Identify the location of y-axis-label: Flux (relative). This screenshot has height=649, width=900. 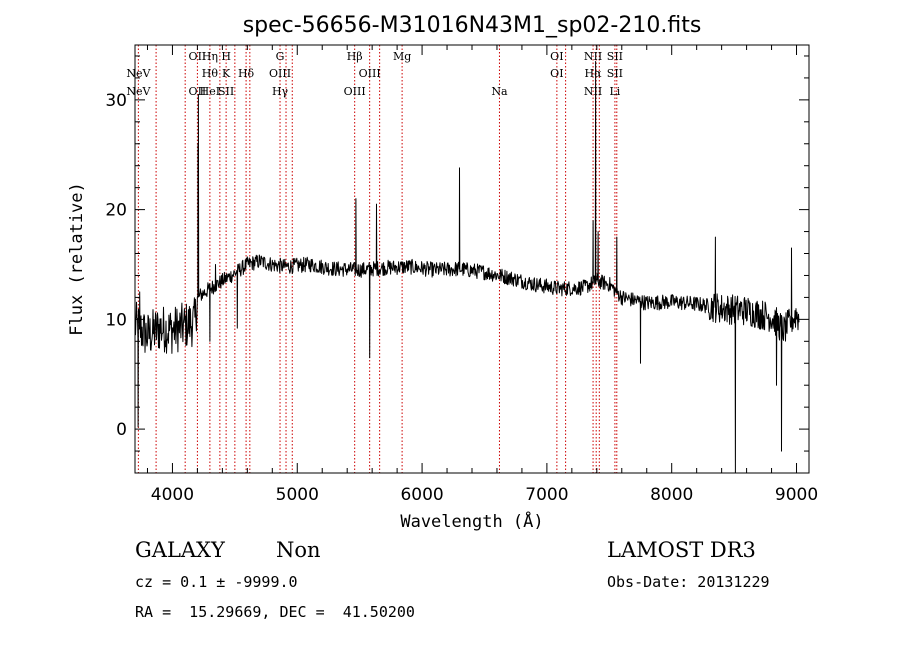
(77, 259).